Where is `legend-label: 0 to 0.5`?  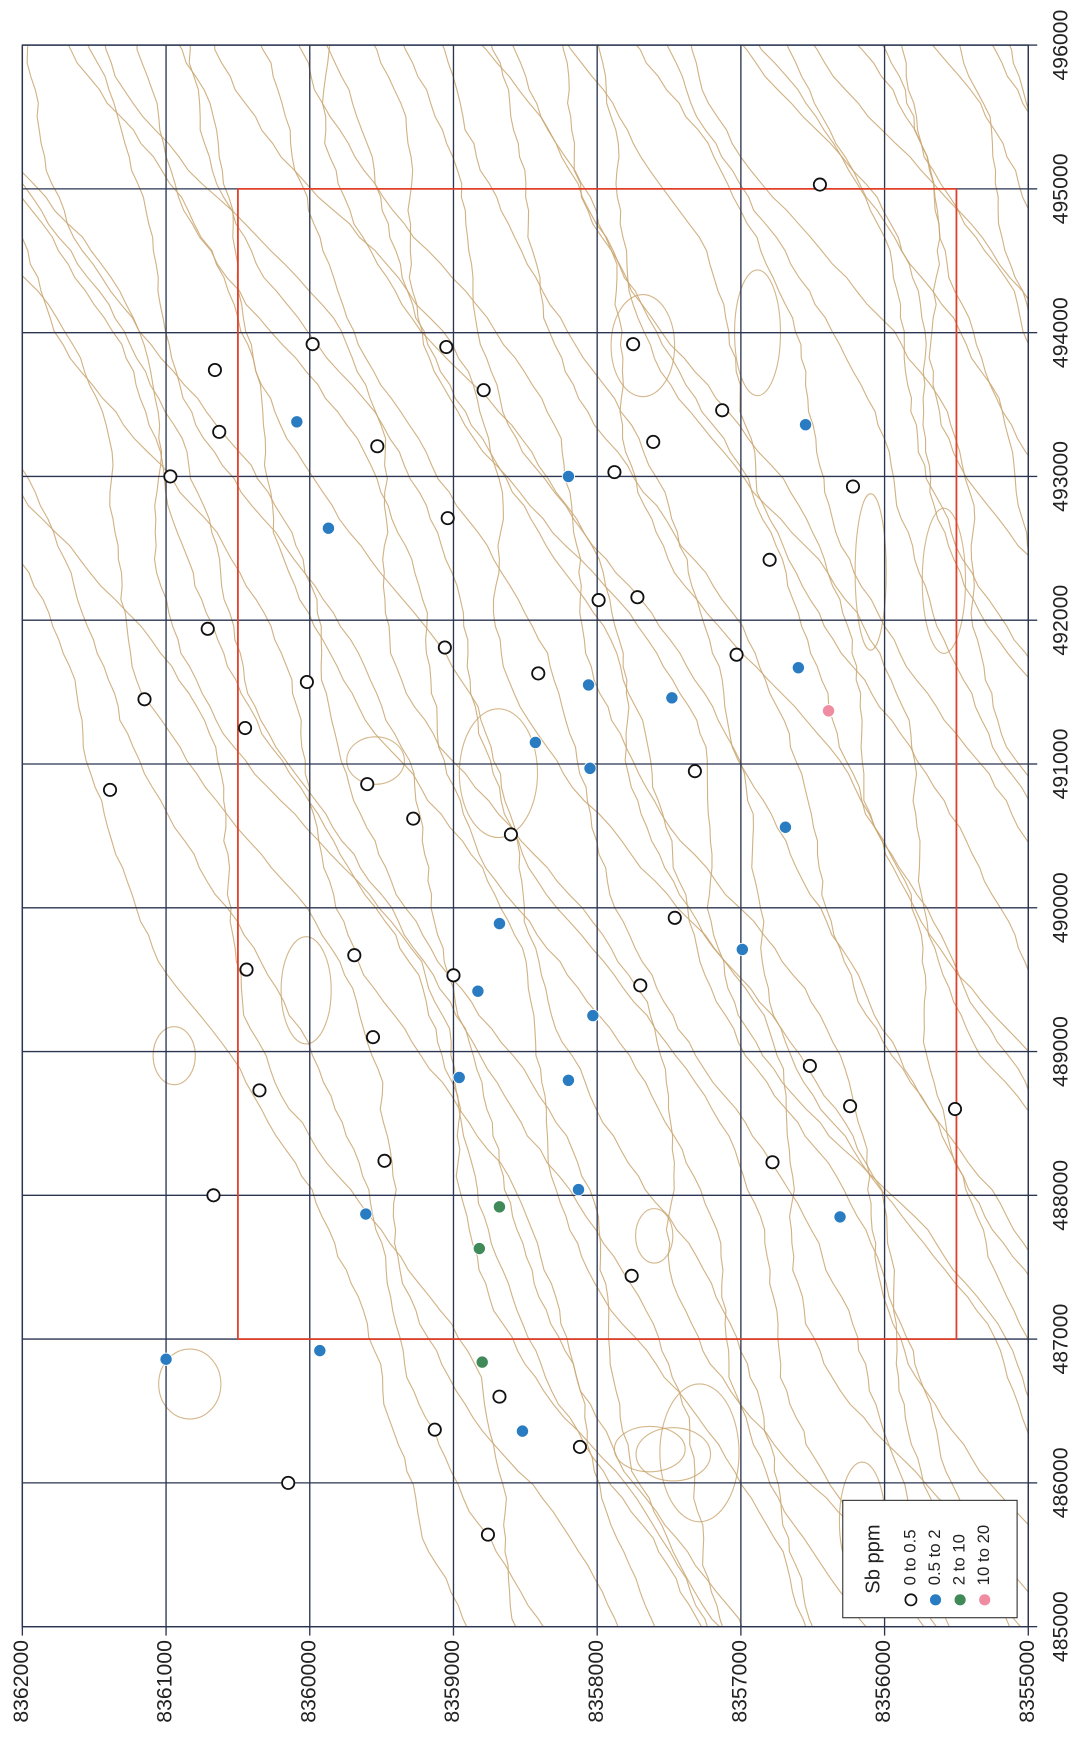 legend-label: 0 to 0.5 is located at coordinates (909, 1557).